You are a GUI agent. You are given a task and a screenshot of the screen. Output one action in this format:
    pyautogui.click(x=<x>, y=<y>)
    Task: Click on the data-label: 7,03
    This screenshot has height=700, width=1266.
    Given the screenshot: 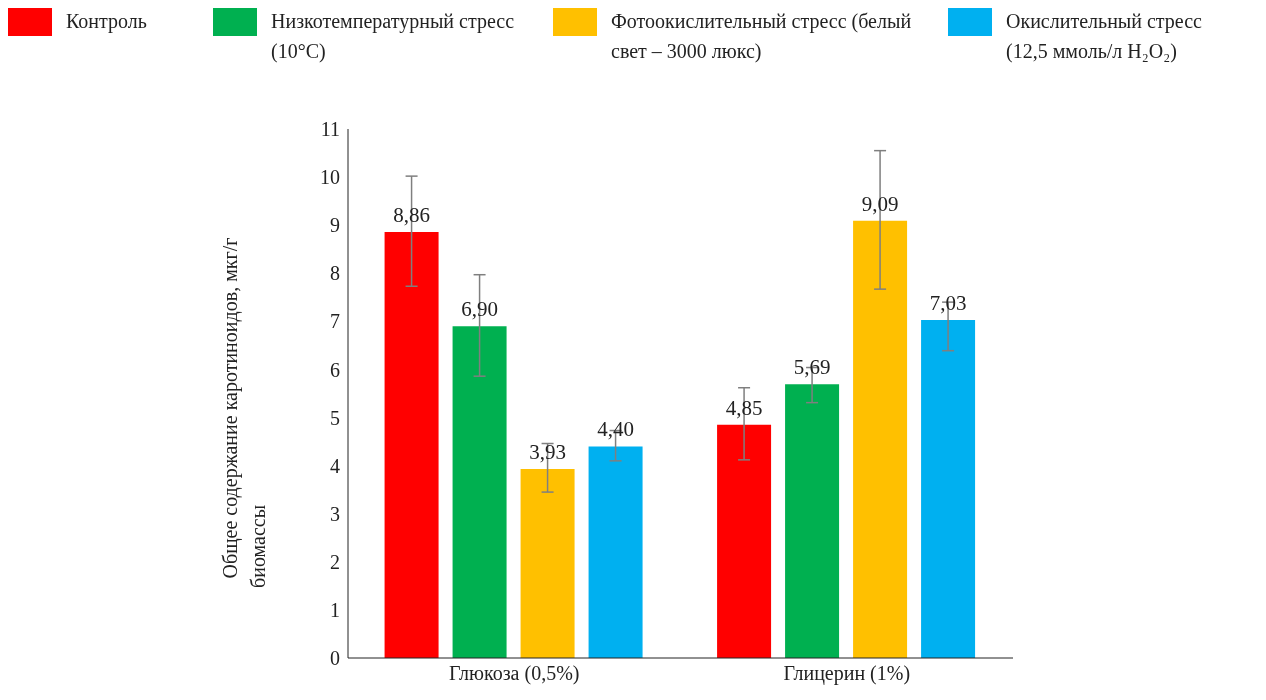 What is the action you would take?
    pyautogui.click(x=948, y=302)
    